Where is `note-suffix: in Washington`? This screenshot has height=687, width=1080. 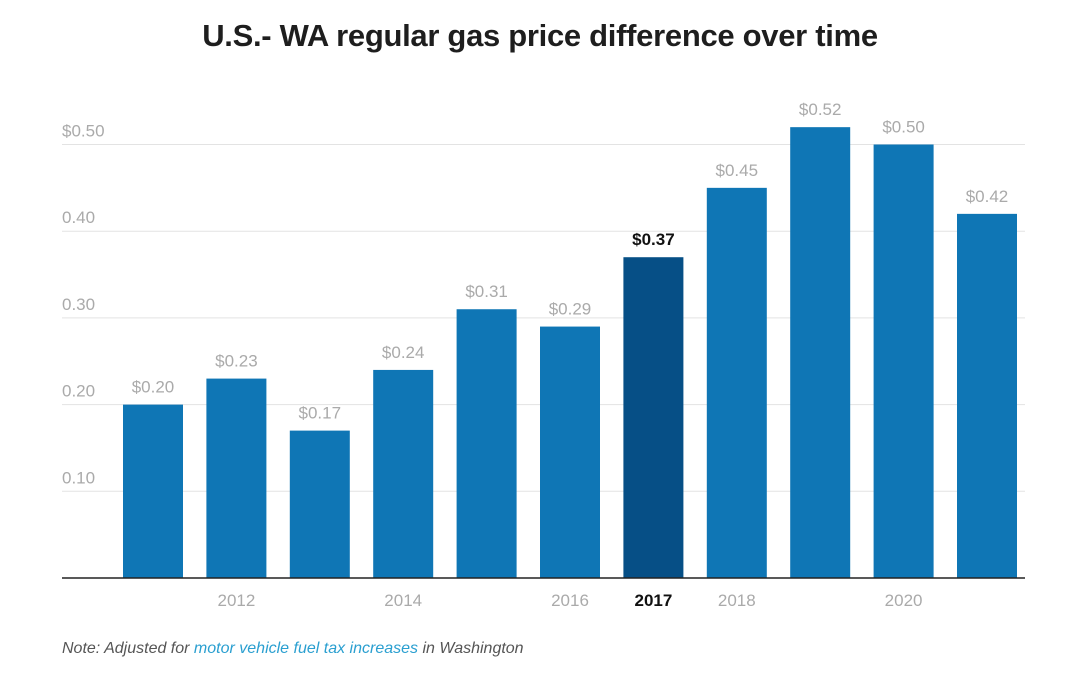 note-suffix: in Washington is located at coordinates (471, 648).